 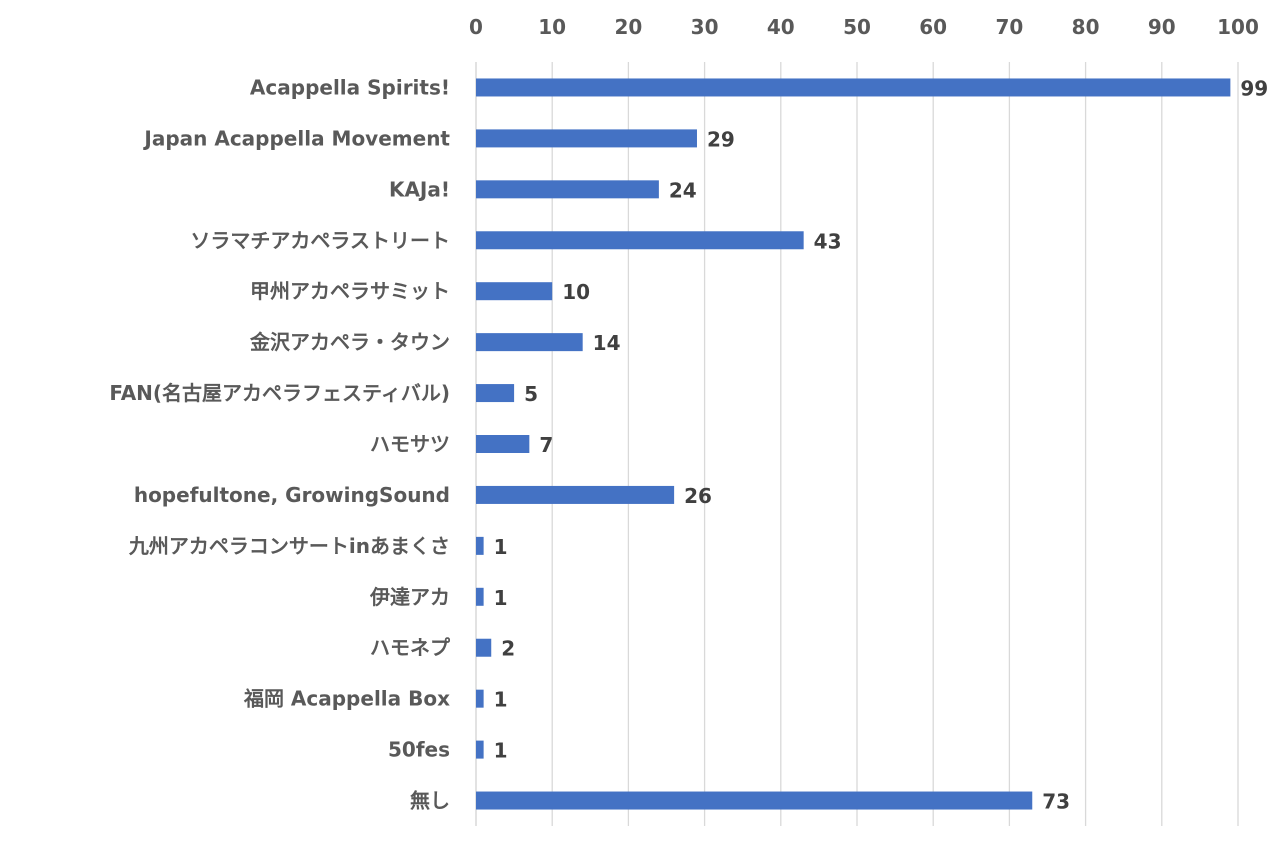 What do you see at coordinates (531, 394) in the screenshot?
I see `data-label: 5` at bounding box center [531, 394].